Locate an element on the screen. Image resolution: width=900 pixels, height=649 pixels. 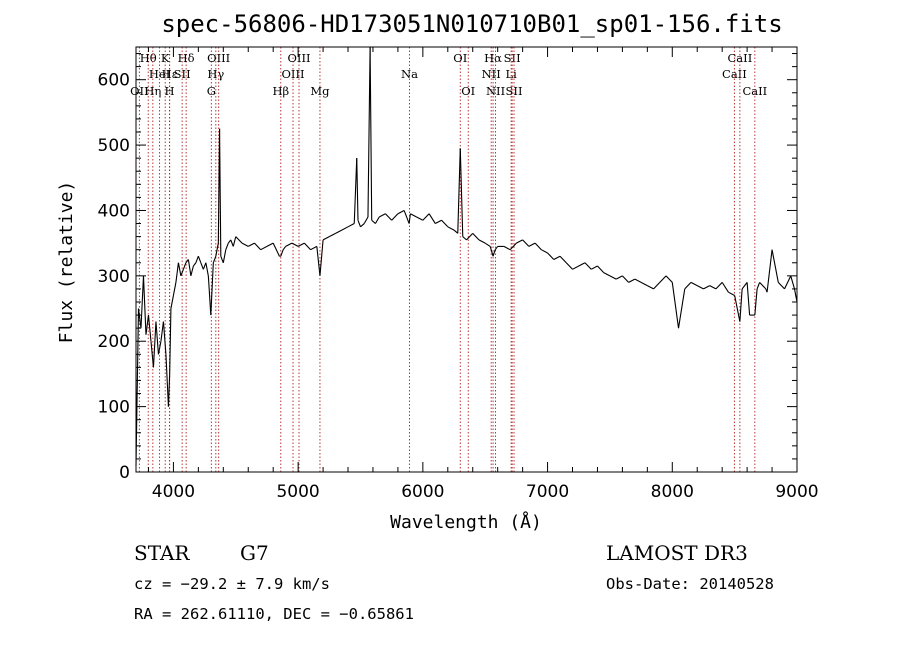
line-marker-label-23: SII is located at coordinates (512, 58).